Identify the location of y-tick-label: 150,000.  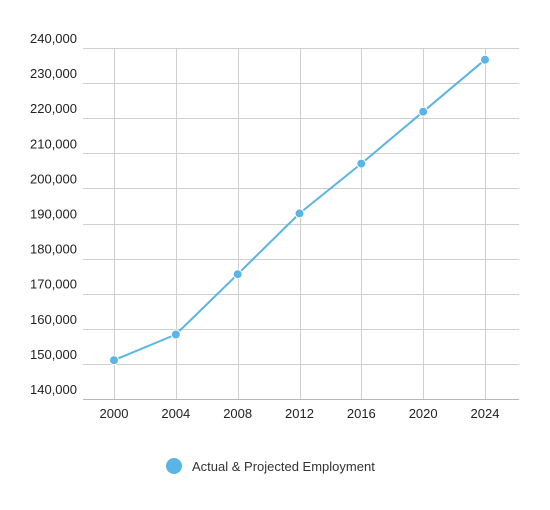
(53, 354).